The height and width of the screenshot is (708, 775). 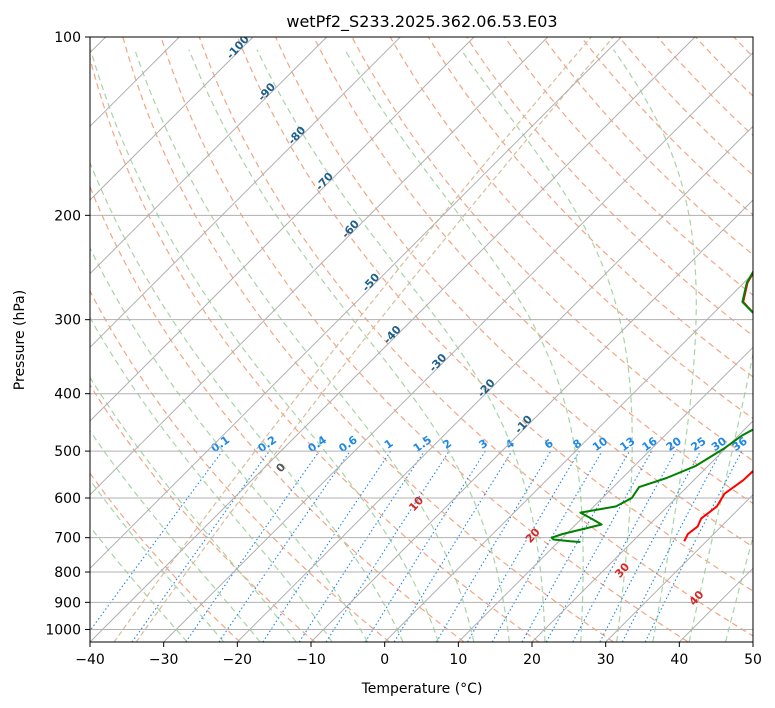 I want to click on dry-adiabat-label: -90, so click(x=266, y=92).